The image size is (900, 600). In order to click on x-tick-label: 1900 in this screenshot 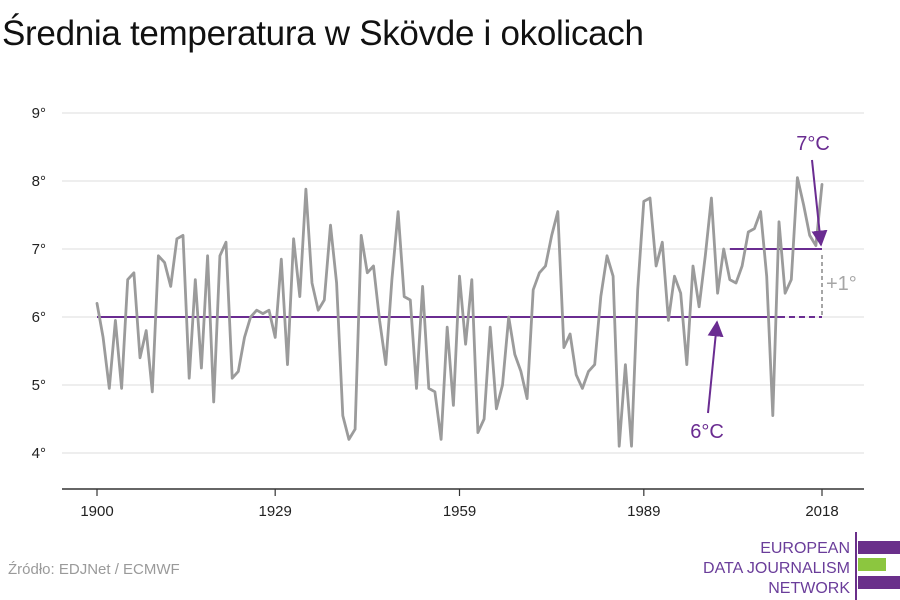, I will do `click(96, 511)`.